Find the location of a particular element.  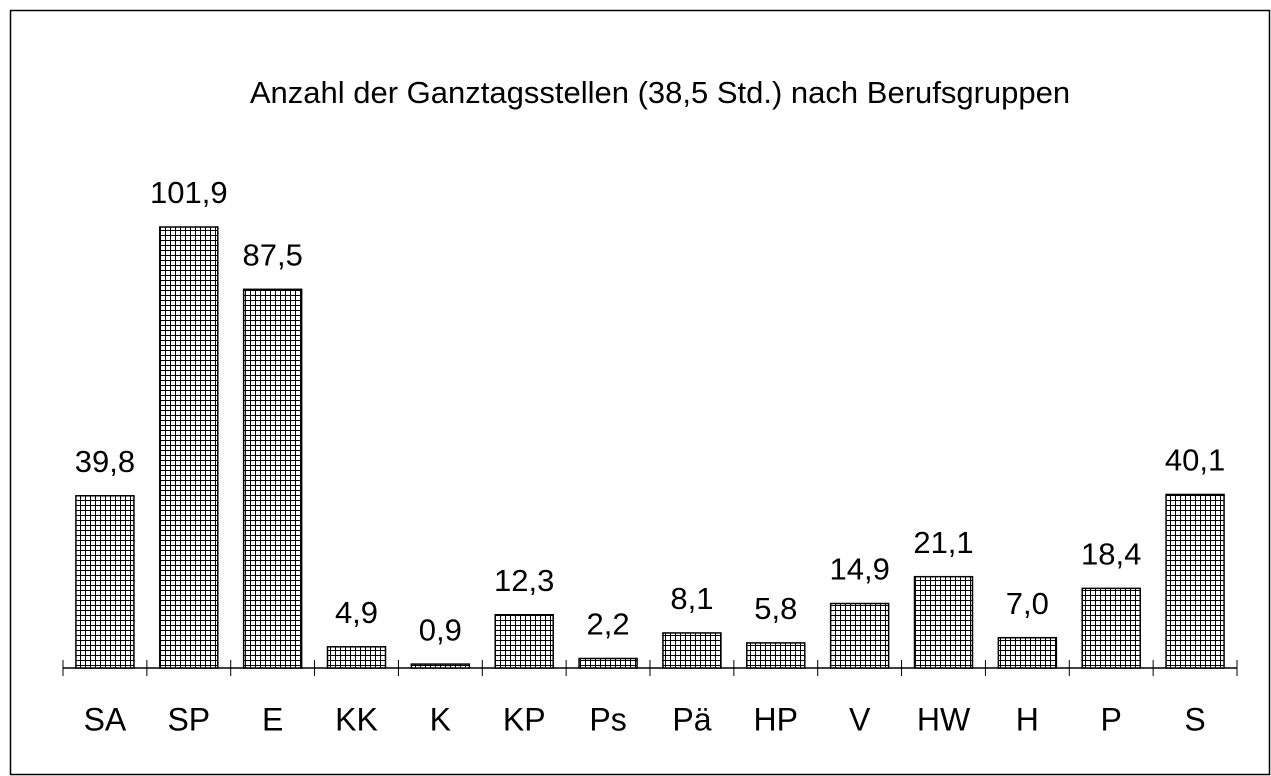

value-label: 0,9 is located at coordinates (440, 629).